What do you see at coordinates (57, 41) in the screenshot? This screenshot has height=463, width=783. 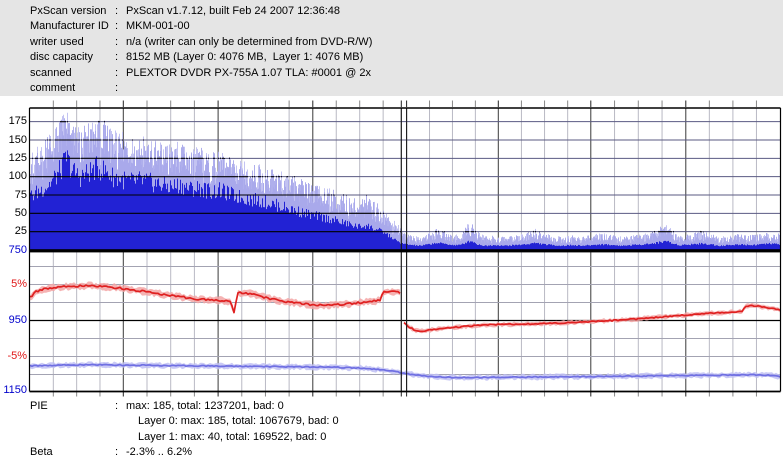 I see `header-label: writer used` at bounding box center [57, 41].